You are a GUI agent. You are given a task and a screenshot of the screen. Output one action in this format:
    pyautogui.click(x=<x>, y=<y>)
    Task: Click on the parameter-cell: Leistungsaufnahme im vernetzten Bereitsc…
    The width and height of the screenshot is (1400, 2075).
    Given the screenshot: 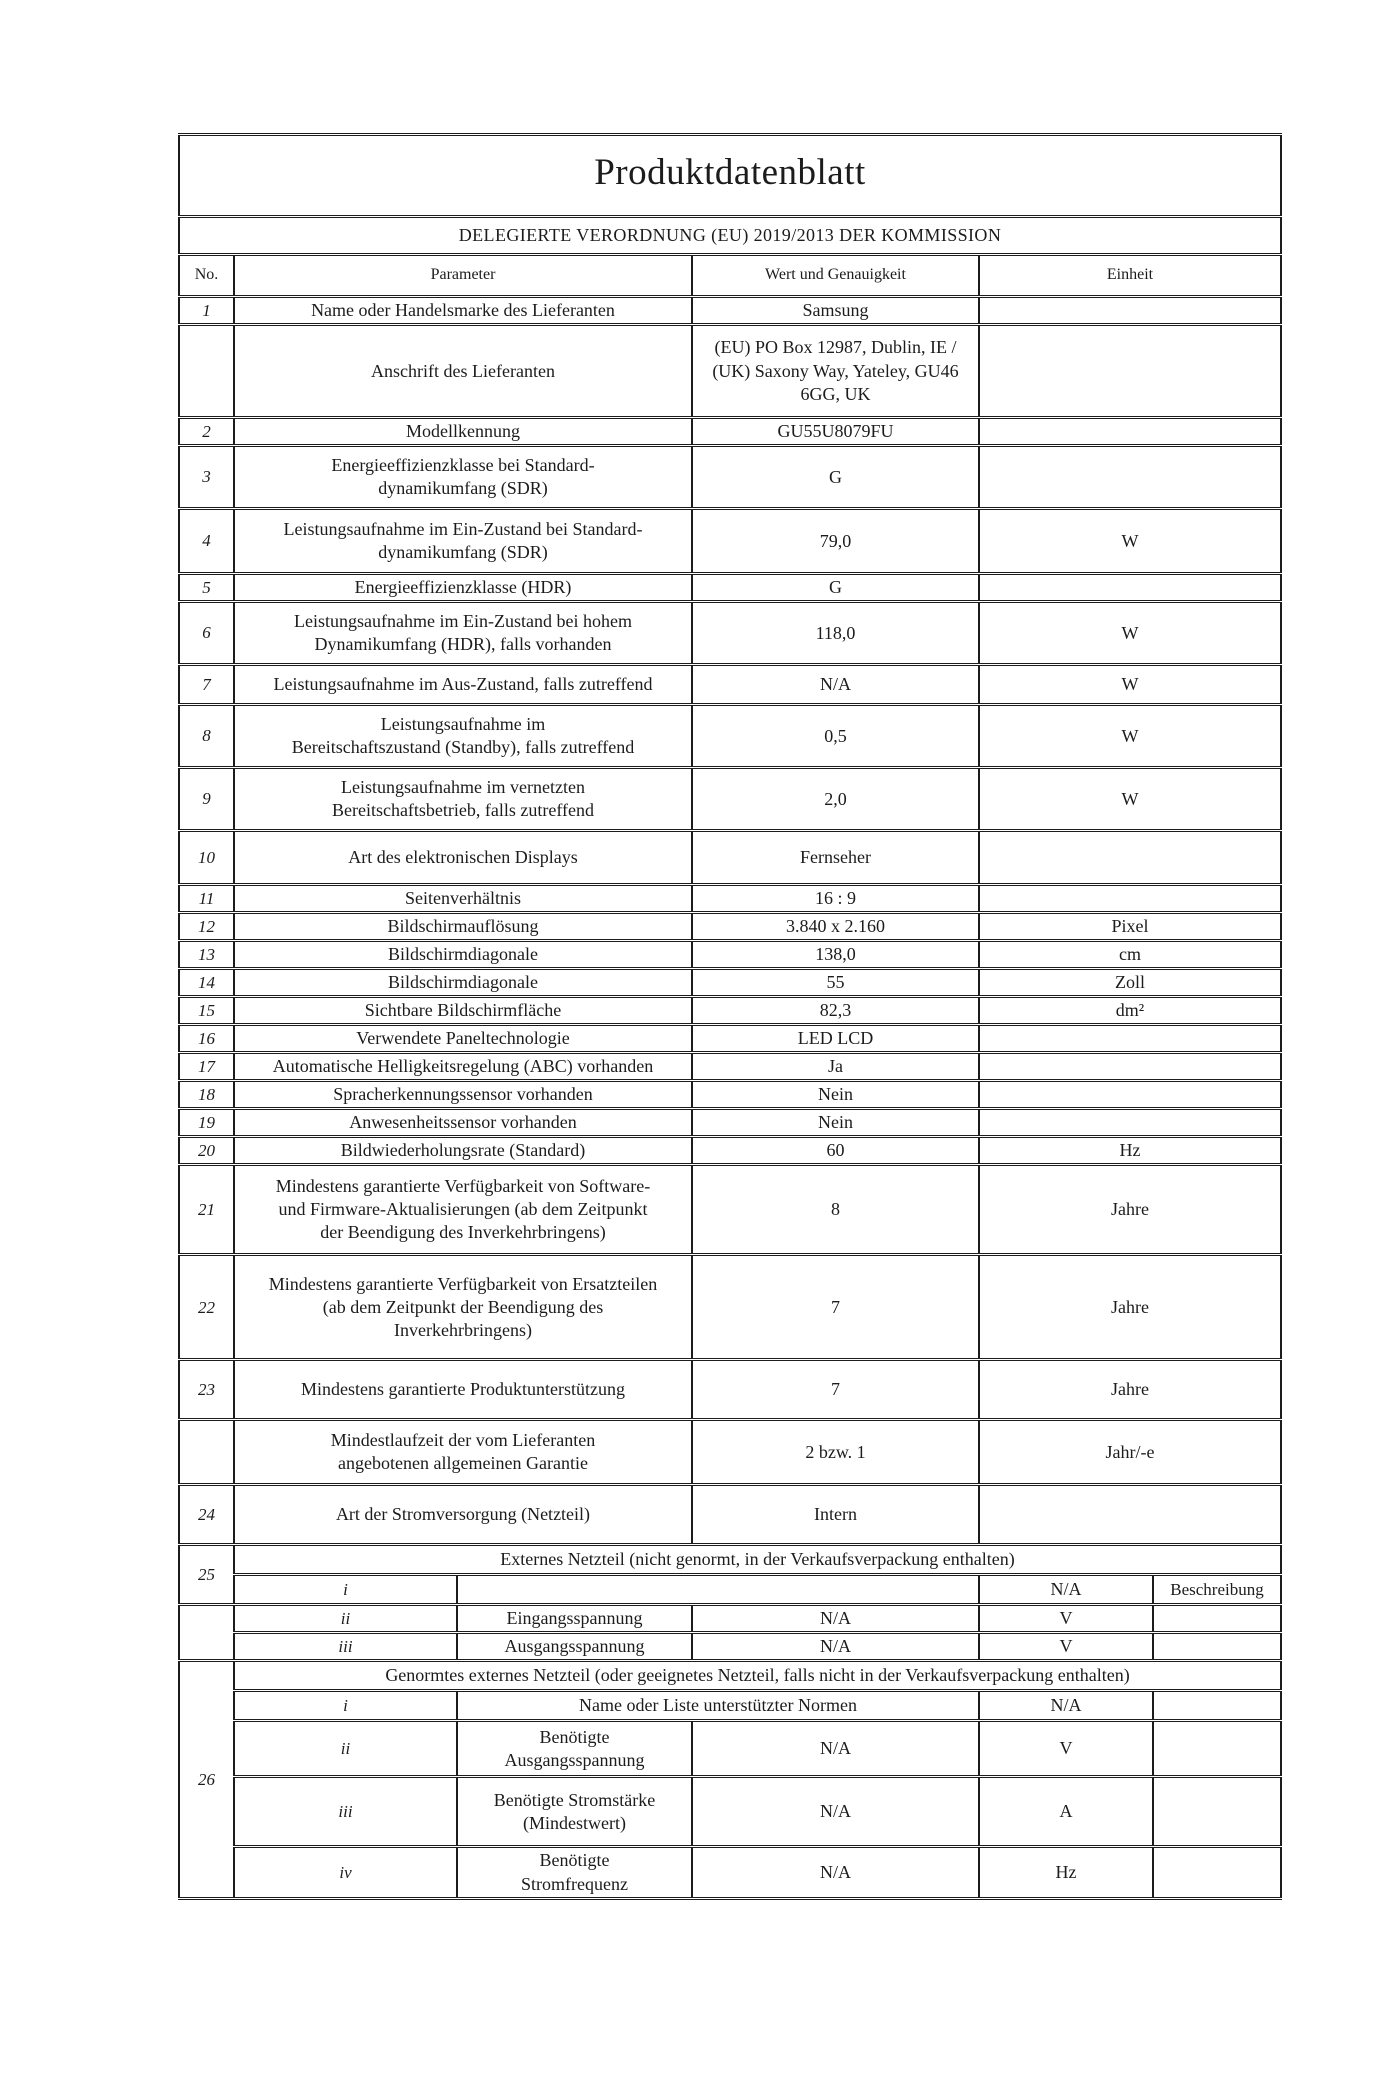 What is the action you would take?
    pyautogui.click(x=463, y=799)
    